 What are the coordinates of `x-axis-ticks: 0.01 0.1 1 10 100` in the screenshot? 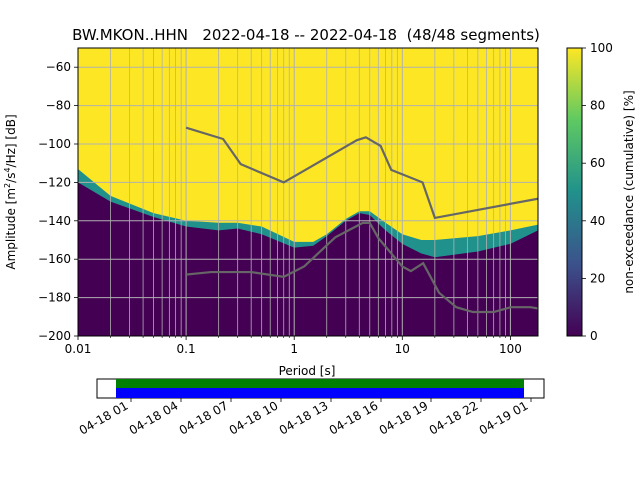 It's located at (293, 346).